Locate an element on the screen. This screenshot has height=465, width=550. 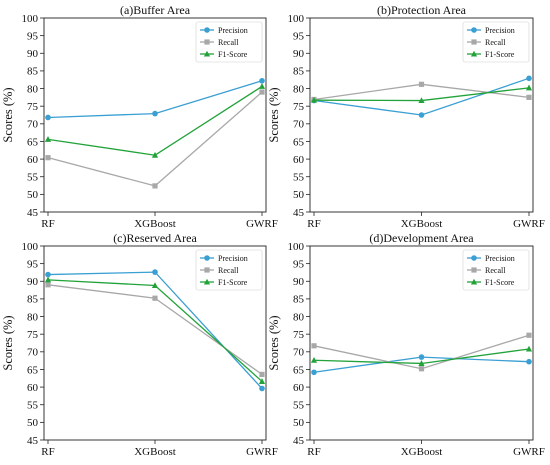
y-tick-label: 50 is located at coordinates (33, 423).